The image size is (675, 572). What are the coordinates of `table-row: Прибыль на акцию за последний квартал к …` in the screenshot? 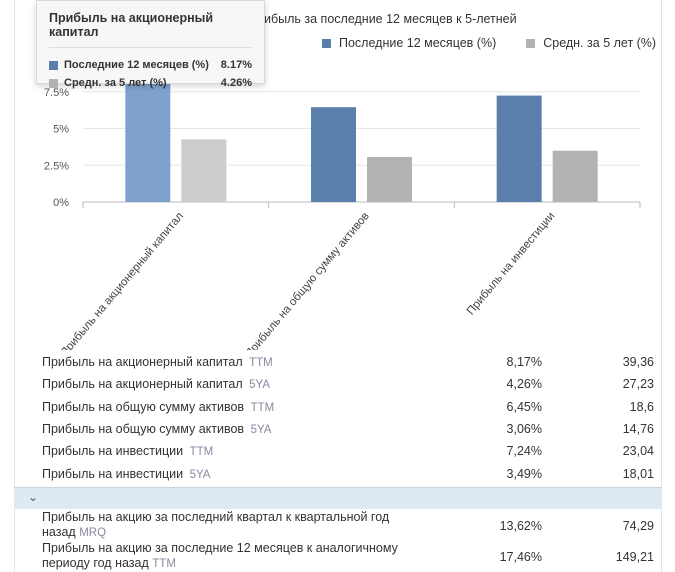 It's located at (345, 525).